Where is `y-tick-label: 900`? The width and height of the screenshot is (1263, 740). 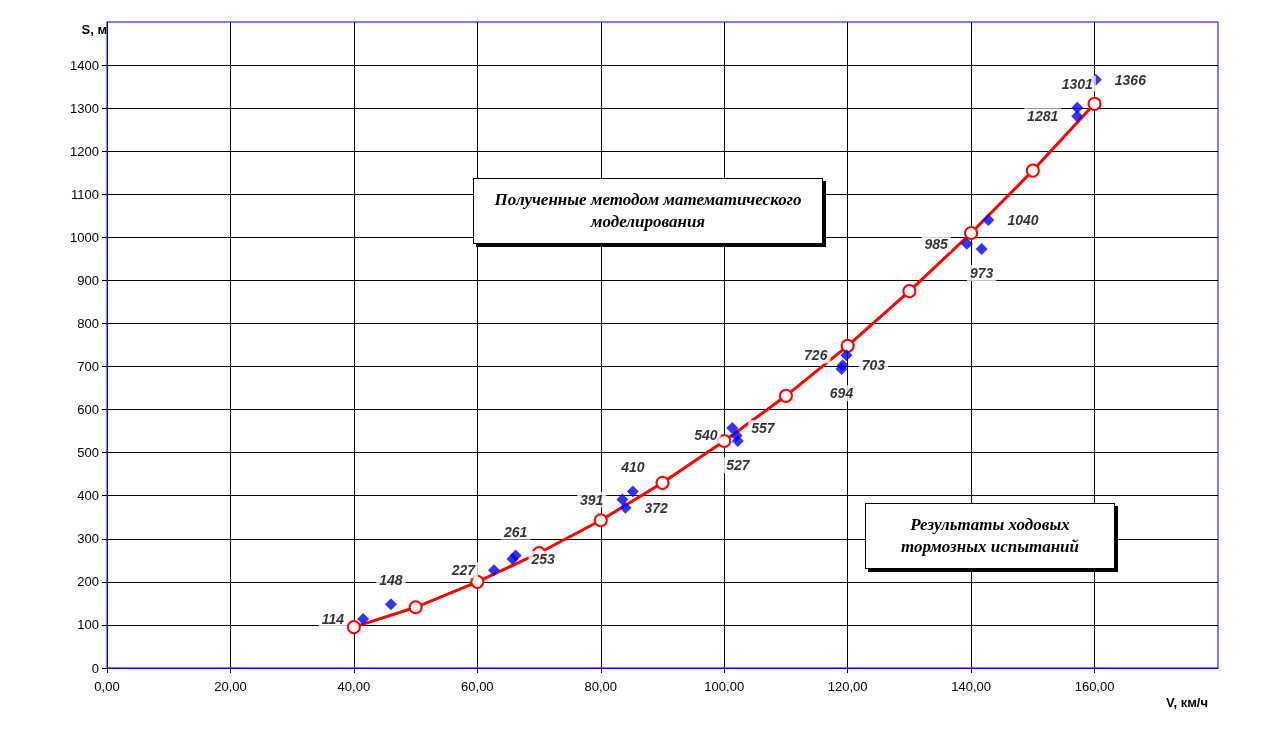
y-tick-label: 900 is located at coordinates (88, 280).